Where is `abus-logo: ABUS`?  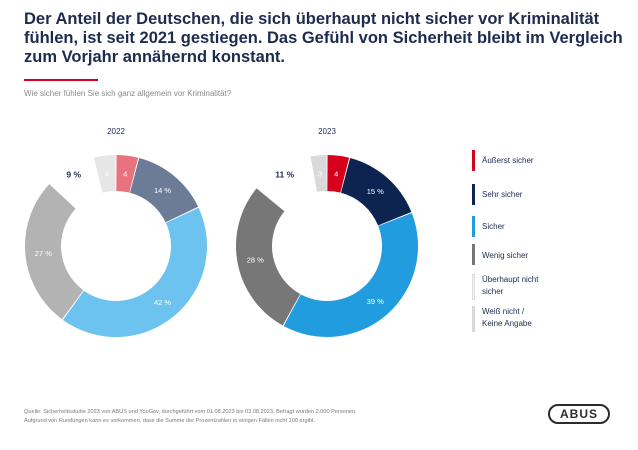
abus-logo: ABUS is located at coordinates (579, 414).